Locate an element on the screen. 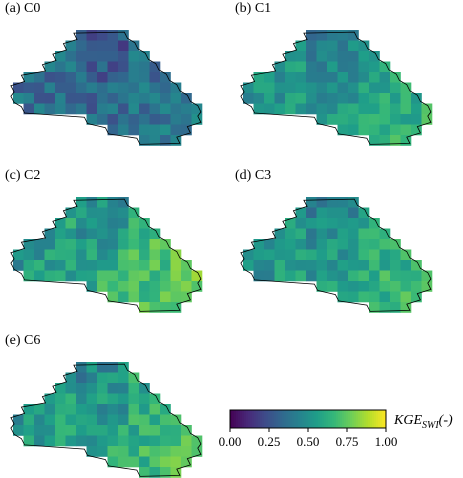 Image resolution: width=463 pixels, height=478 pixels. colorbar-ticks: 0.00 0.25 0.50 0.75 1.00 is located at coordinates (308, 438).